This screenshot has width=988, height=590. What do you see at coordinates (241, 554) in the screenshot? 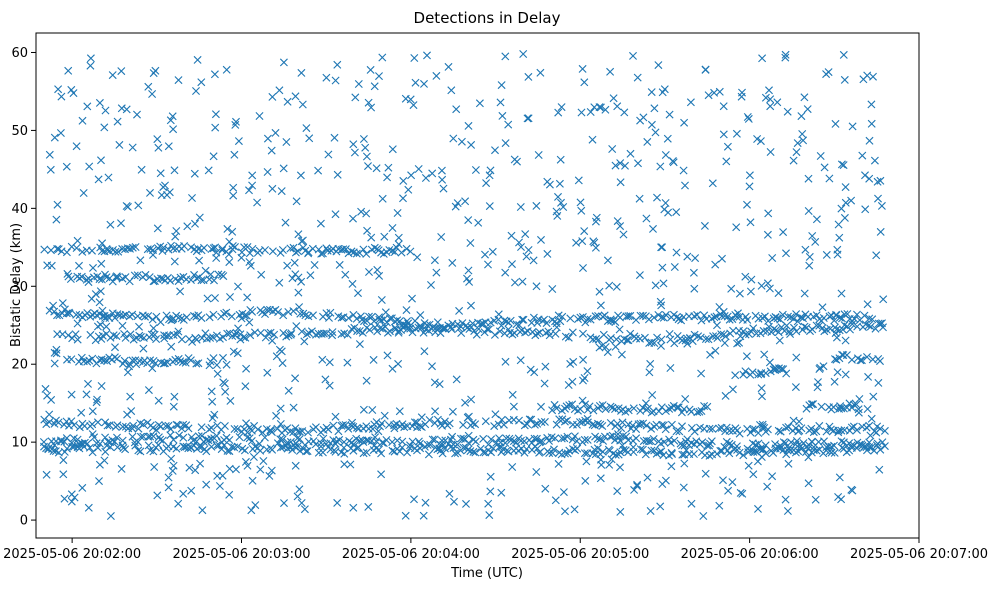
I see `x-tick-label: 2025-05-06 20:03:00` at bounding box center [241, 554].